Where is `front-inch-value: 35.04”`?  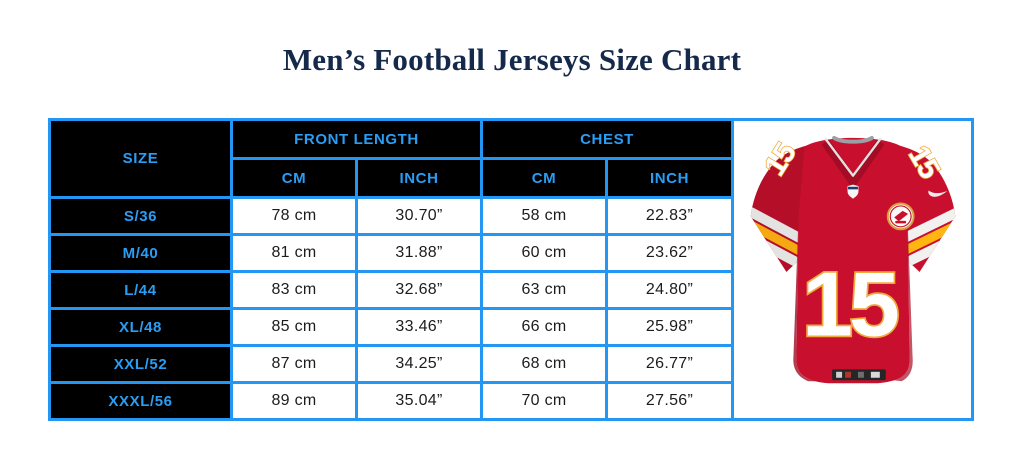
front-inch-value: 35.04” is located at coordinates (419, 401).